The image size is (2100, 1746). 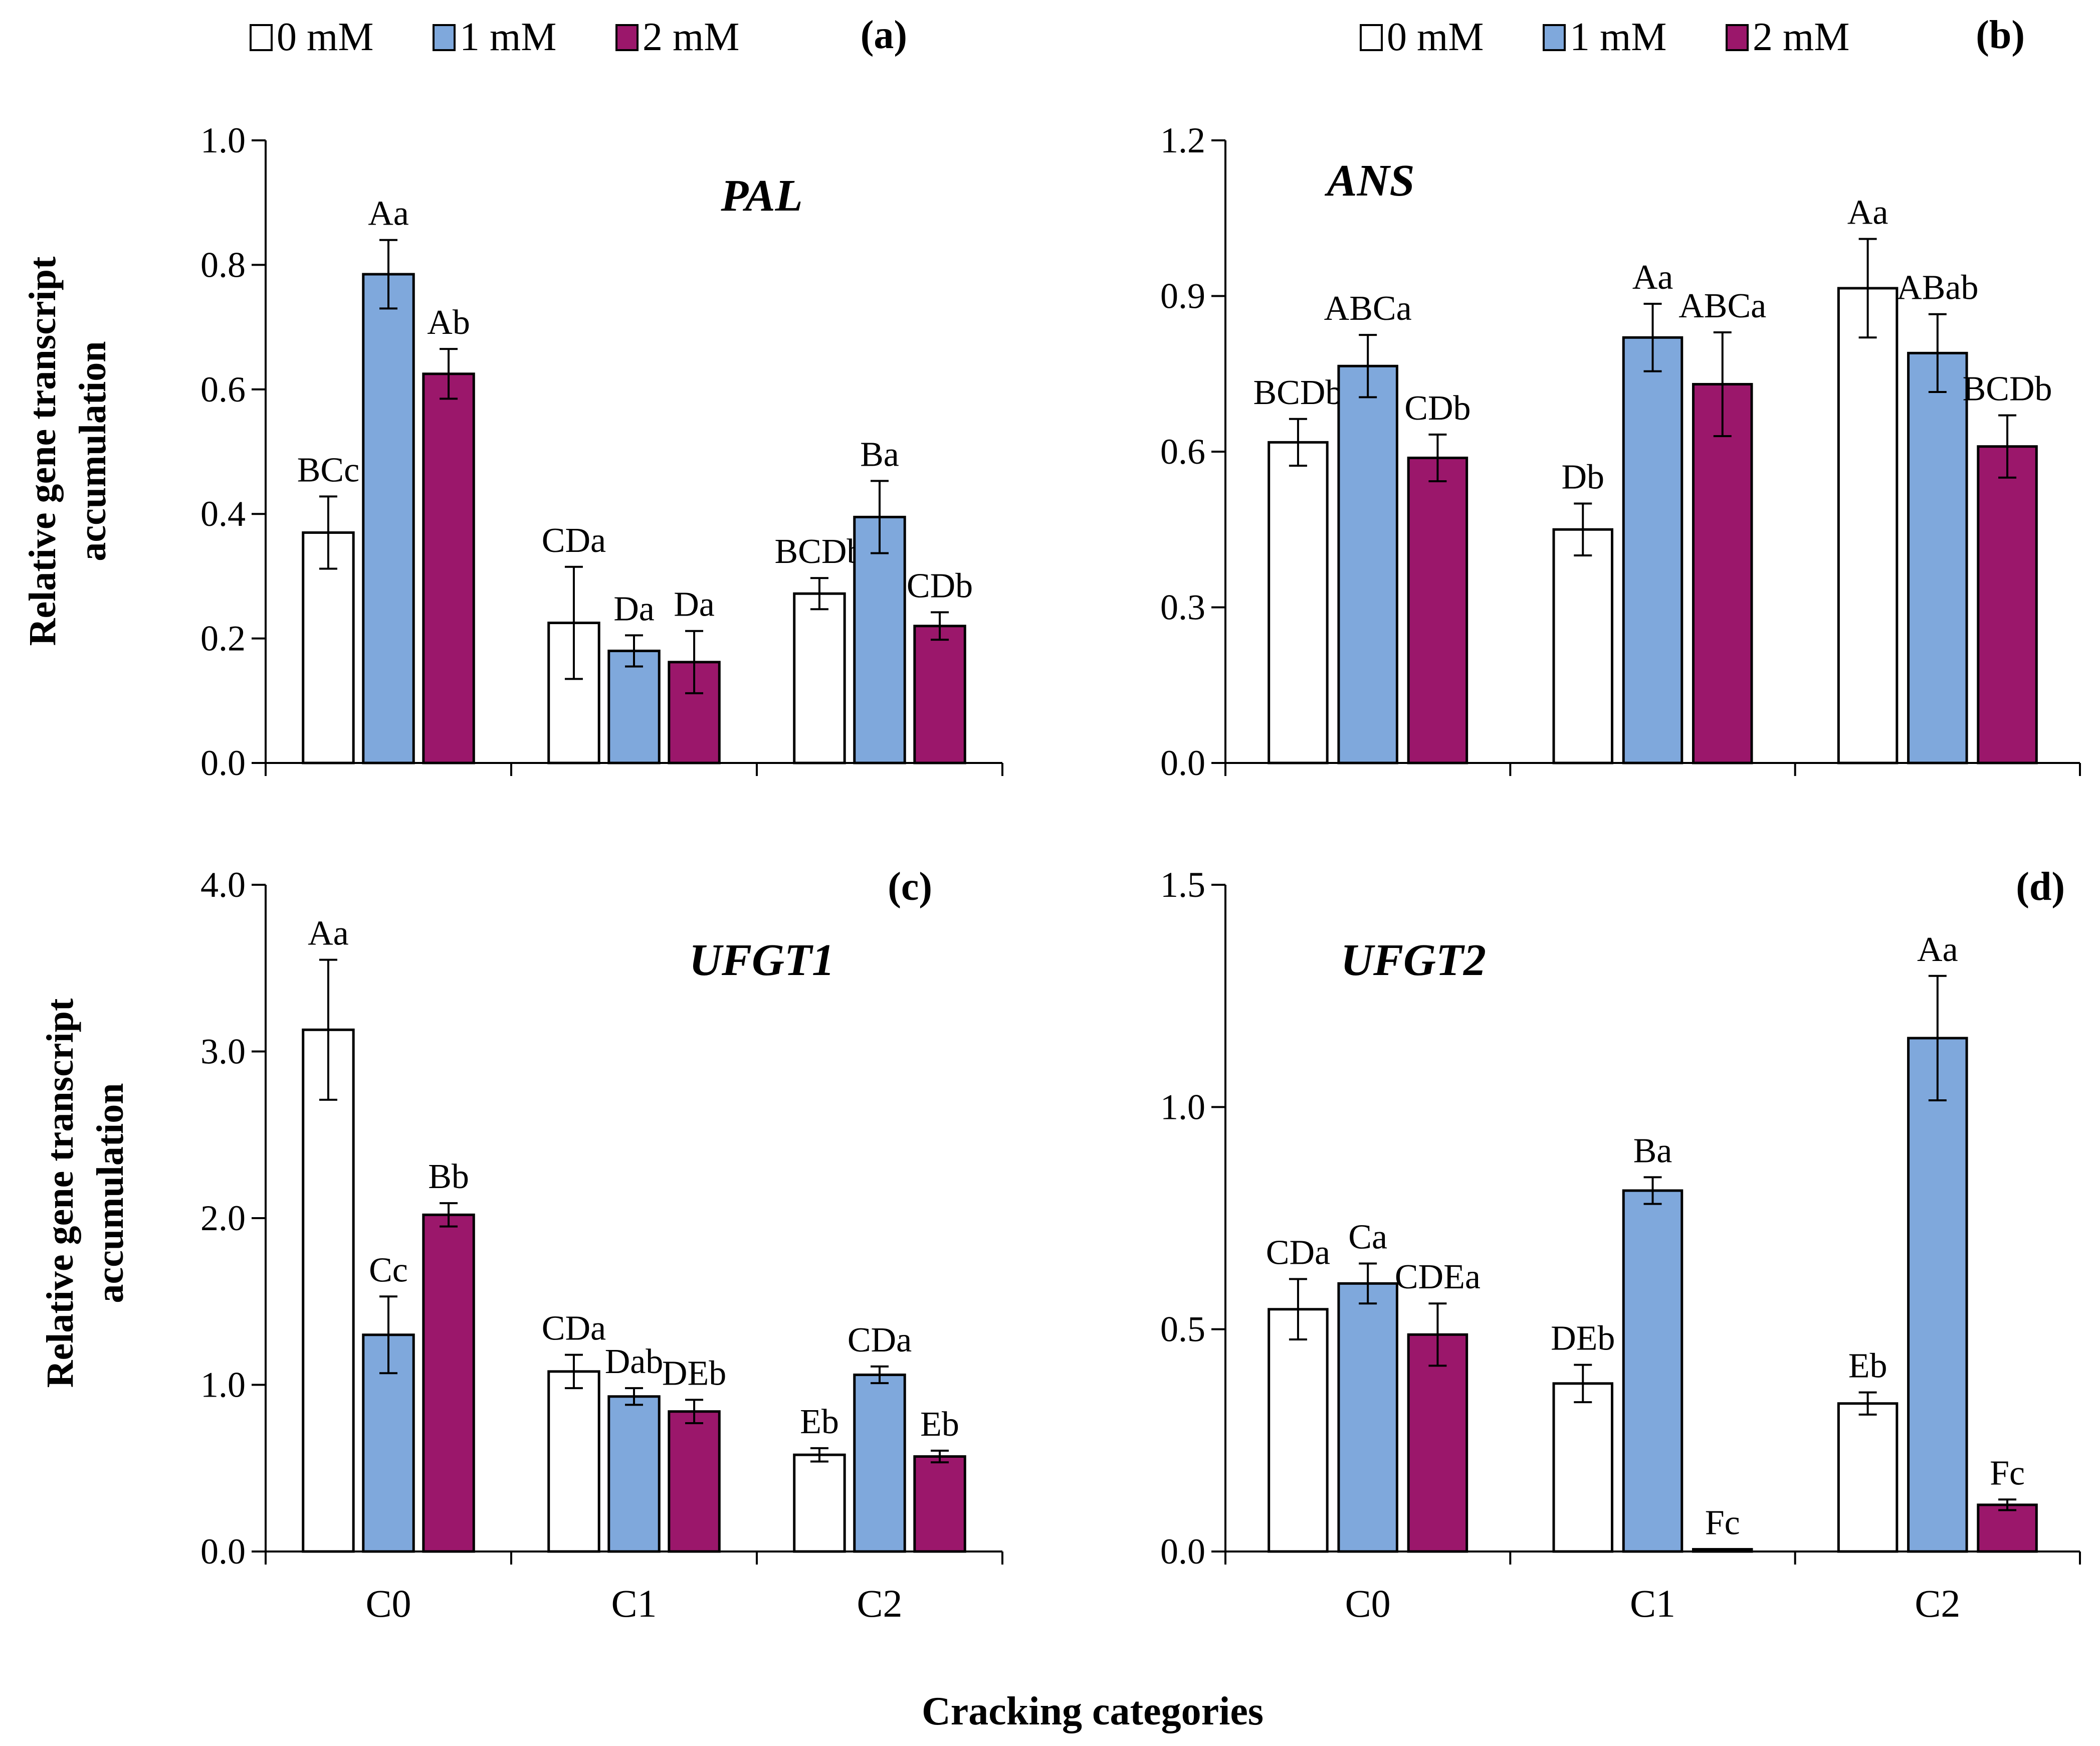 What do you see at coordinates (1801, 37) in the screenshot?
I see `legend-label: 2 mM` at bounding box center [1801, 37].